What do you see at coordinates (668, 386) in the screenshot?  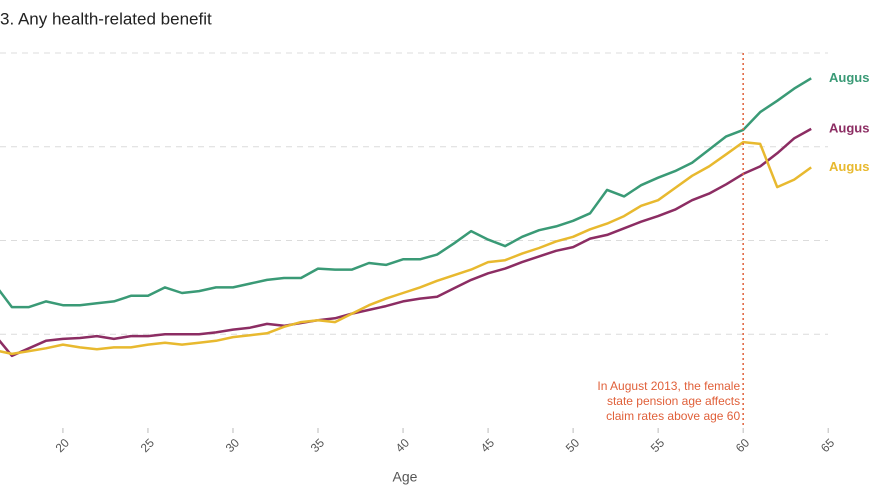 I see `annotation: In August 2013, the female` at bounding box center [668, 386].